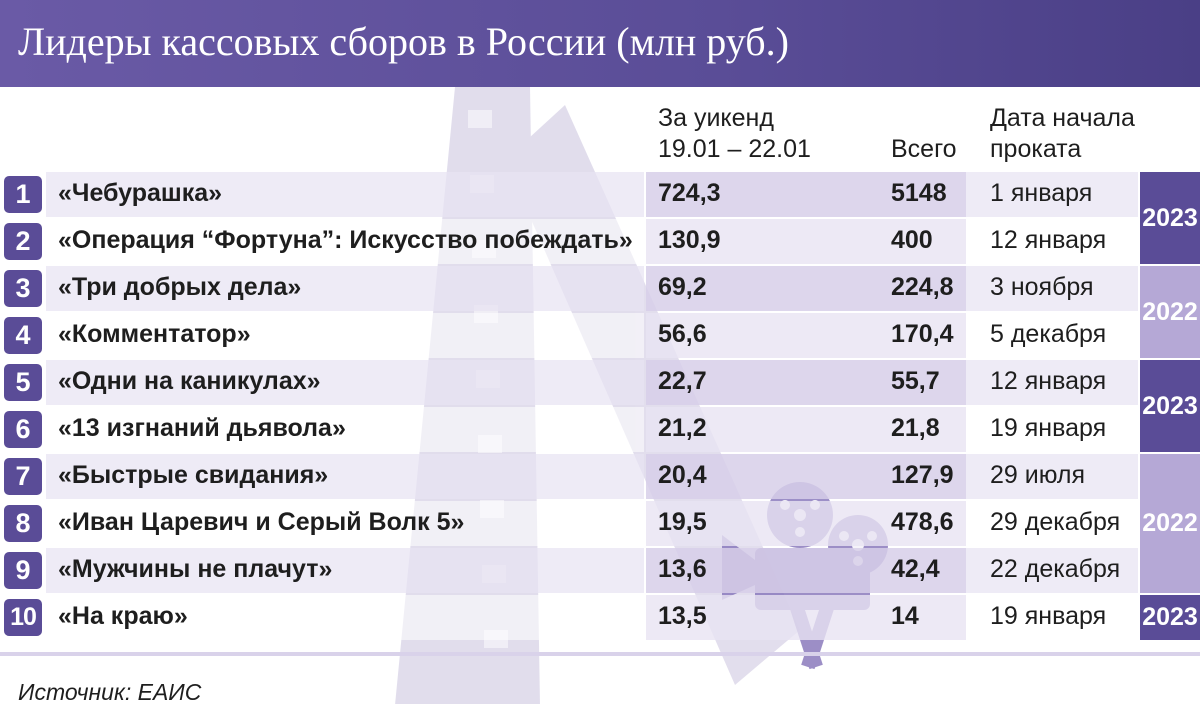  Describe the element at coordinates (23, 241) in the screenshot. I see `rank-badge: 2` at that location.